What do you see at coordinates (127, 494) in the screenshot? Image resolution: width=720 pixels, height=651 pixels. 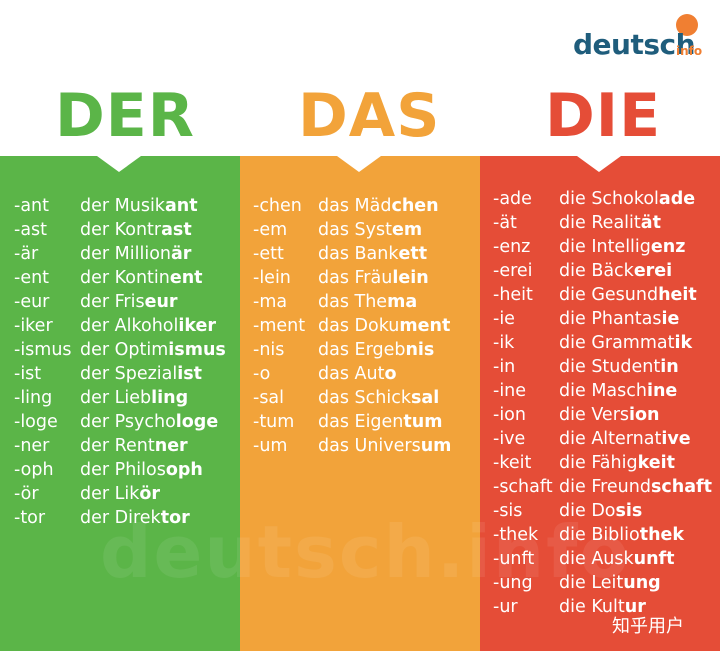 I see `word-stem: Lik` at bounding box center [127, 494].